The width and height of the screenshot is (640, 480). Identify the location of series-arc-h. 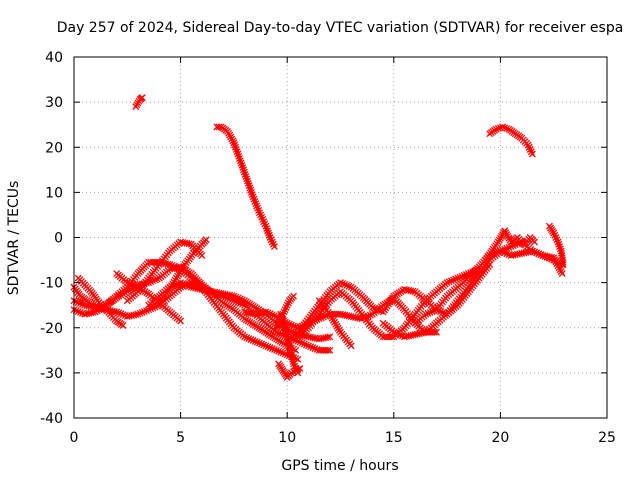
(100, 301).